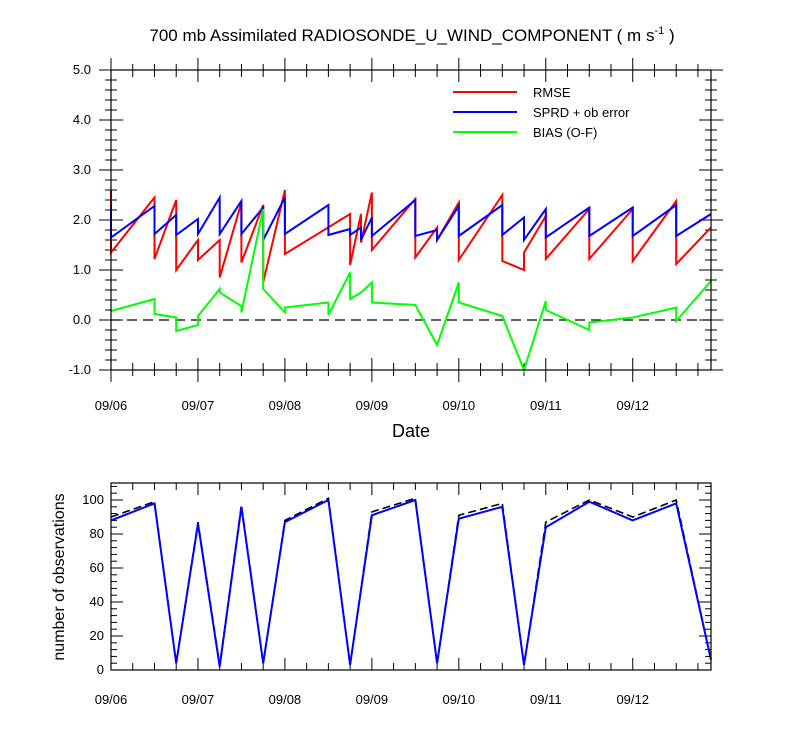  Describe the element at coordinates (93, 499) in the screenshot. I see `y-tick-label: 100` at that location.